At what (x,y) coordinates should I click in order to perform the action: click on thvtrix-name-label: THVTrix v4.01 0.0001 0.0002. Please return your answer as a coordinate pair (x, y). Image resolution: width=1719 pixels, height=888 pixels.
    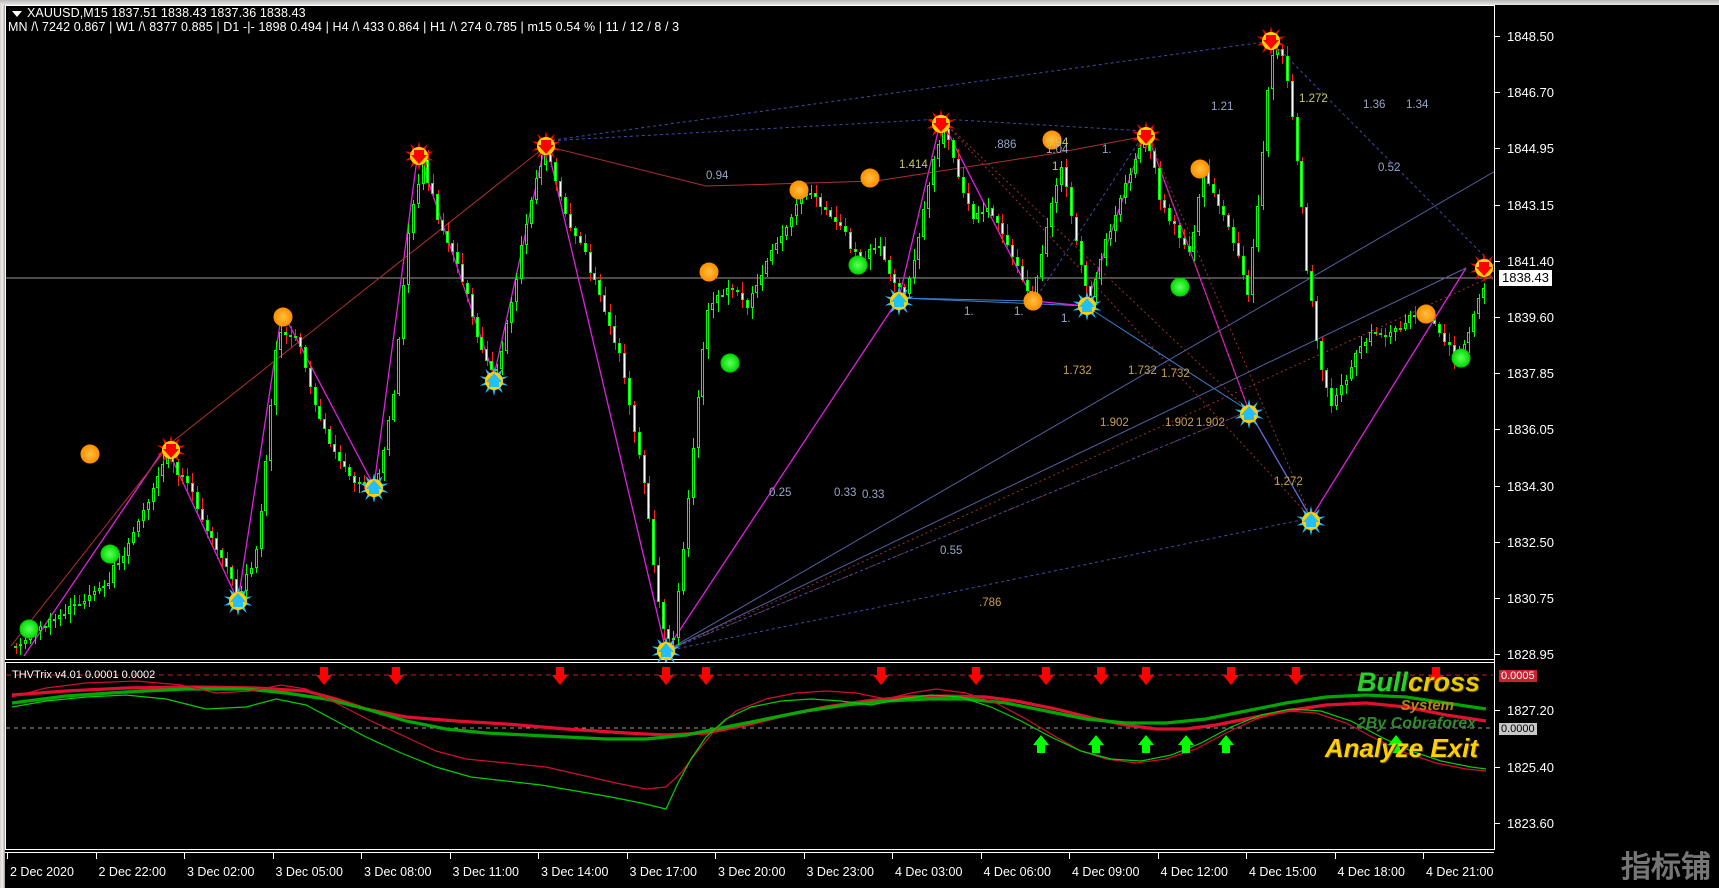
    Looking at the image, I should click on (84, 675).